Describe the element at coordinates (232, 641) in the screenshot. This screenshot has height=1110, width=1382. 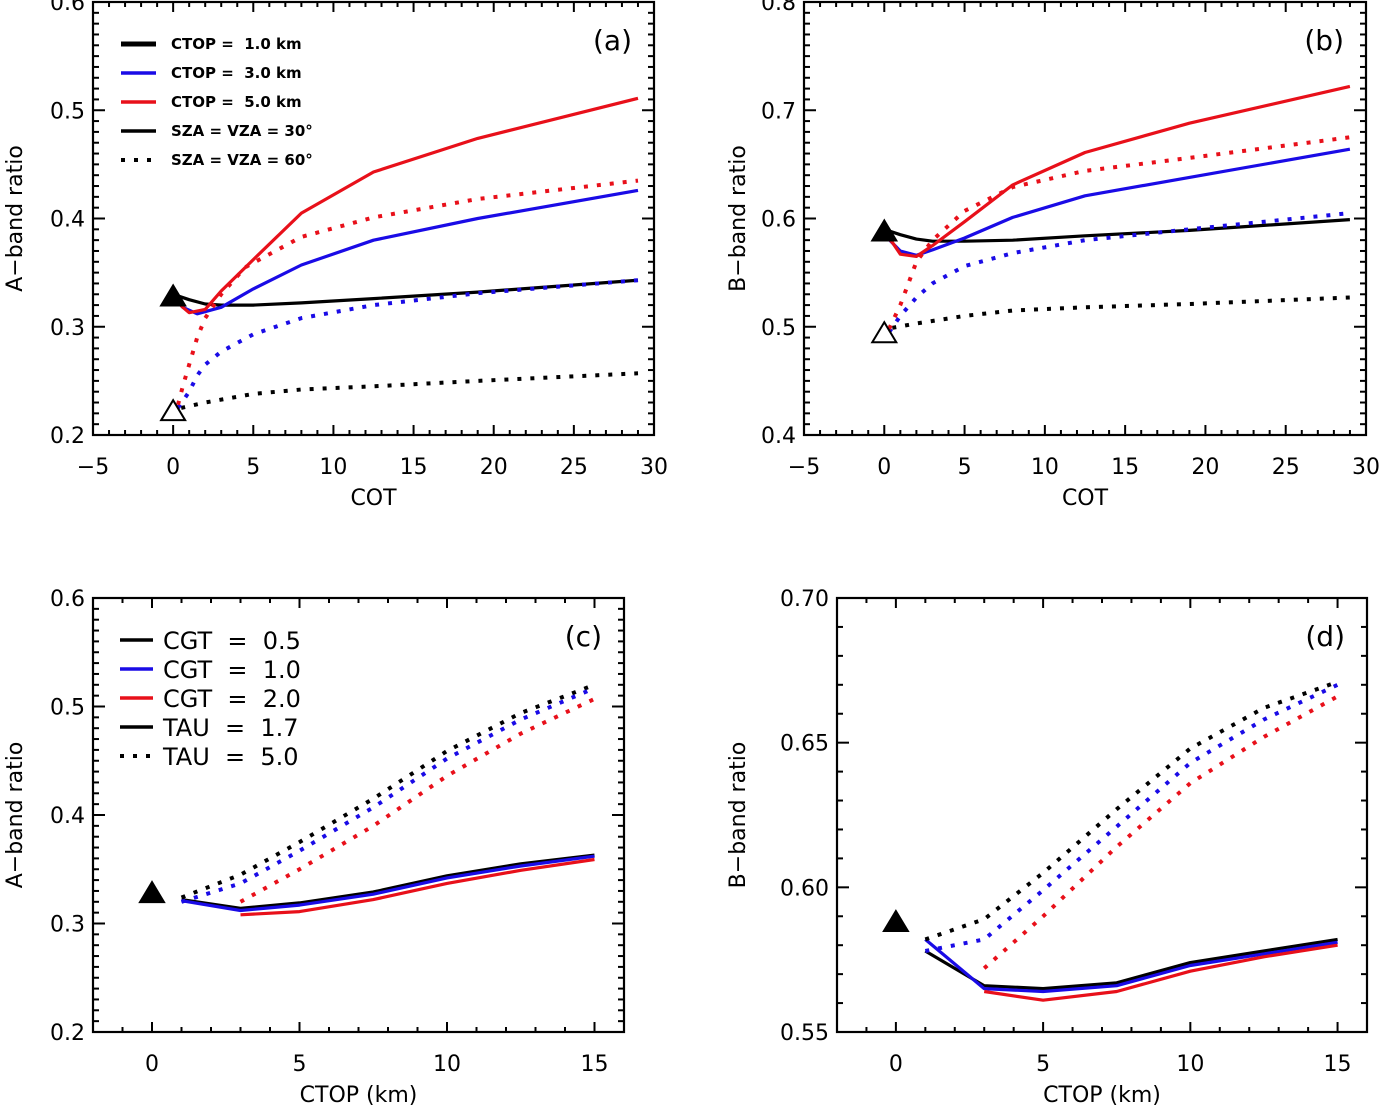
I see `legend-label: CGT = 0.5` at that location.